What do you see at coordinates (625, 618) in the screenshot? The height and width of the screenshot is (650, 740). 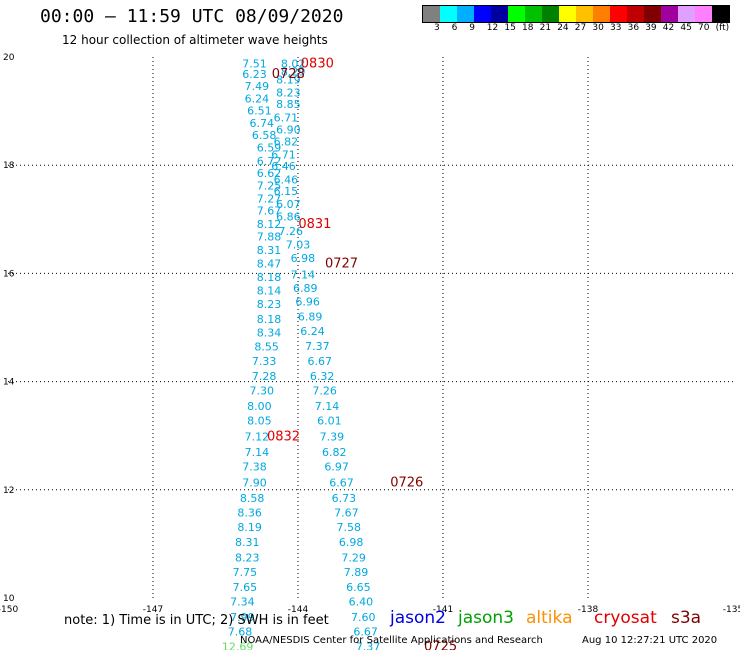 I see `satellite-legend-cryosat: cryosat` at bounding box center [625, 618].